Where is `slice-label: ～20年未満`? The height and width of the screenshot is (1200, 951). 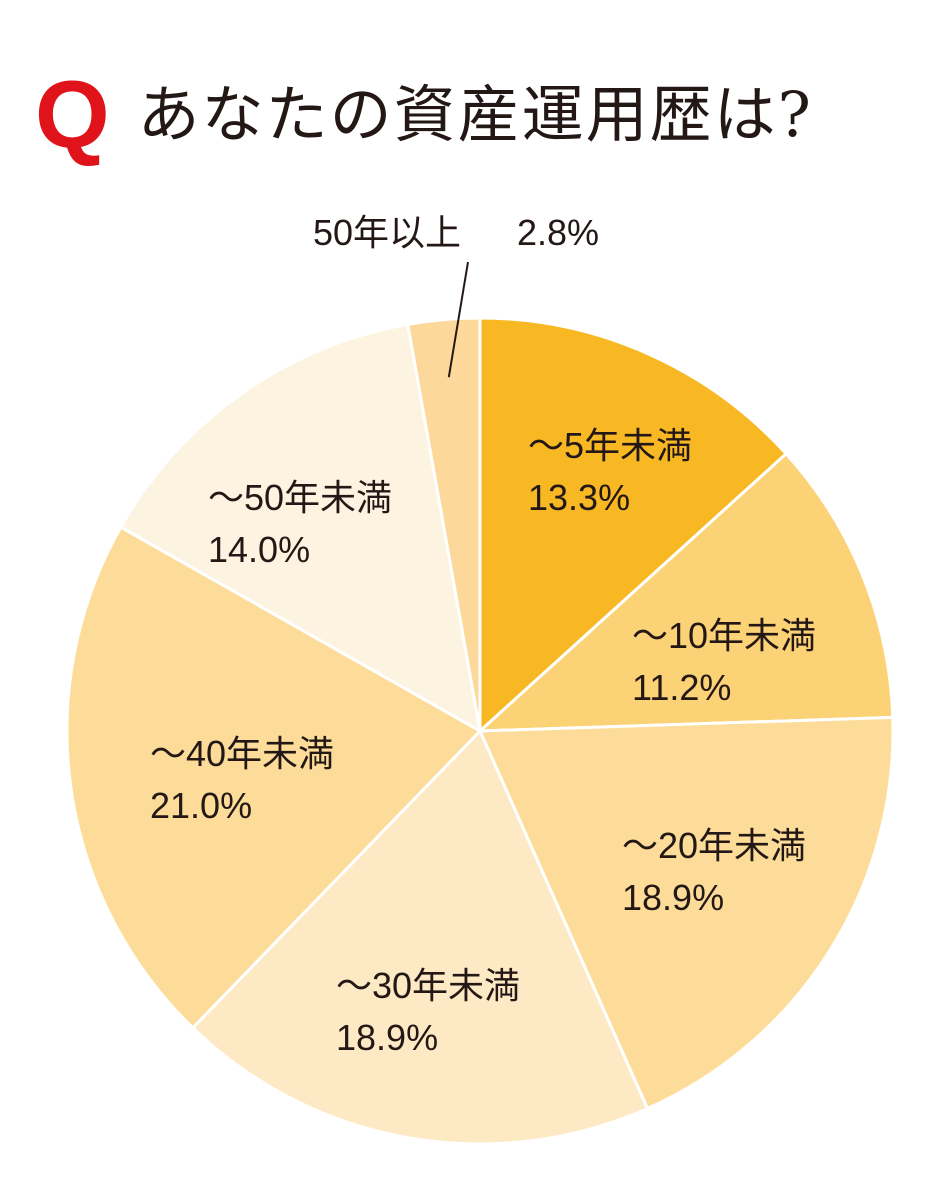
slice-label: ～20年未満 is located at coordinates (714, 845).